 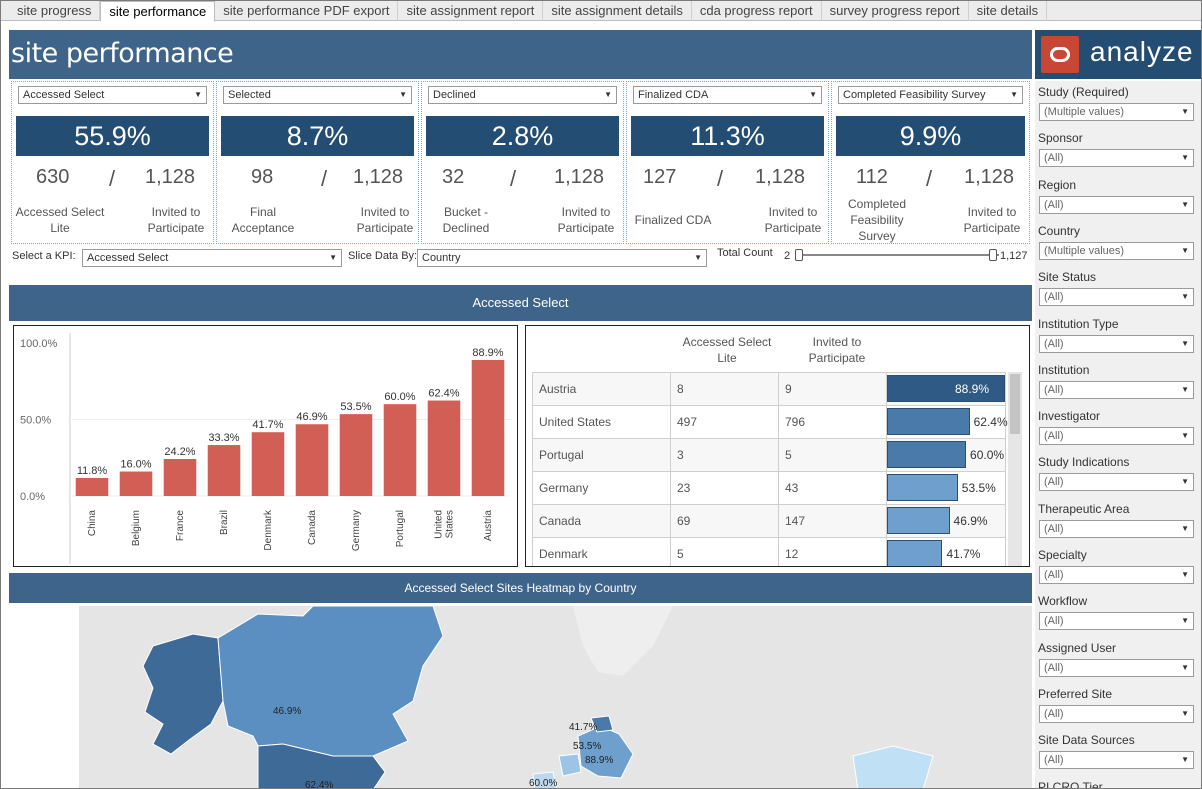 What do you see at coordinates (769, 455) in the screenshot?
I see `table-row: Portugal 3 5 60.0%` at bounding box center [769, 455].